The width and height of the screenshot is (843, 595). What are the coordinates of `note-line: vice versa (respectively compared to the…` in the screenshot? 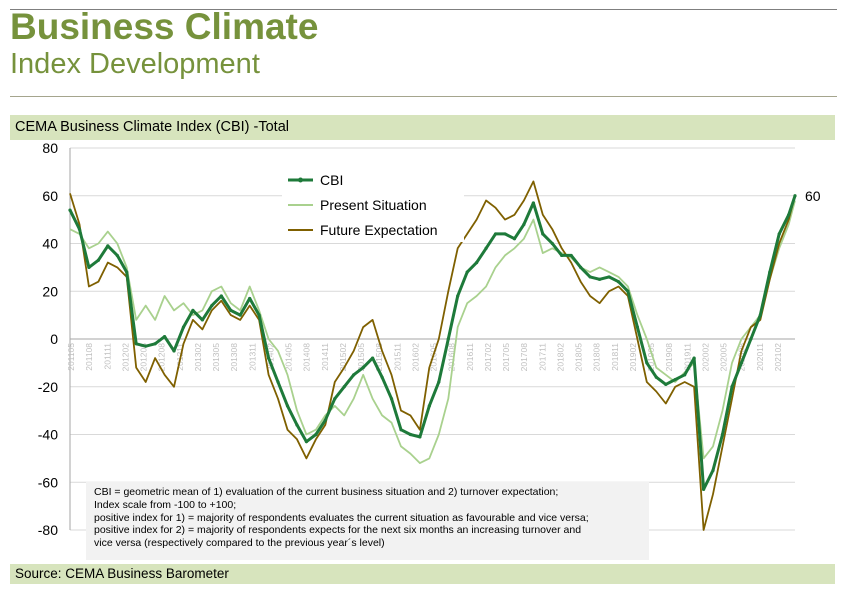 It's located at (239, 543).